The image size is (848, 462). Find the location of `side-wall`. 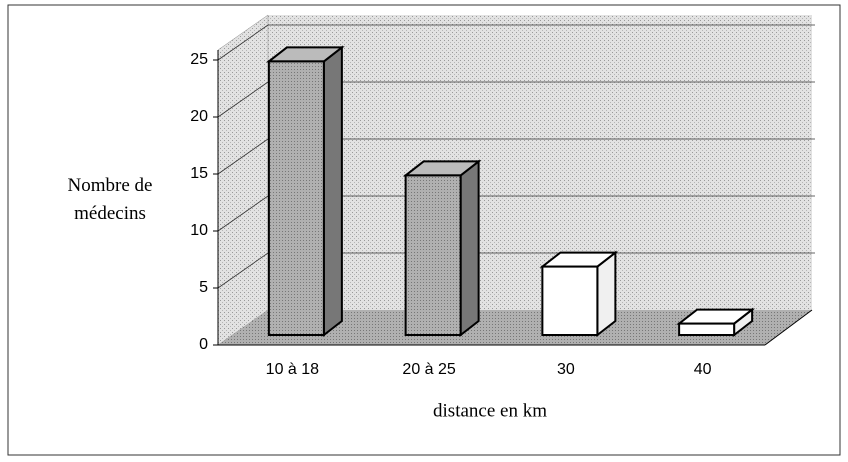

side-wall is located at coordinates (243, 180).